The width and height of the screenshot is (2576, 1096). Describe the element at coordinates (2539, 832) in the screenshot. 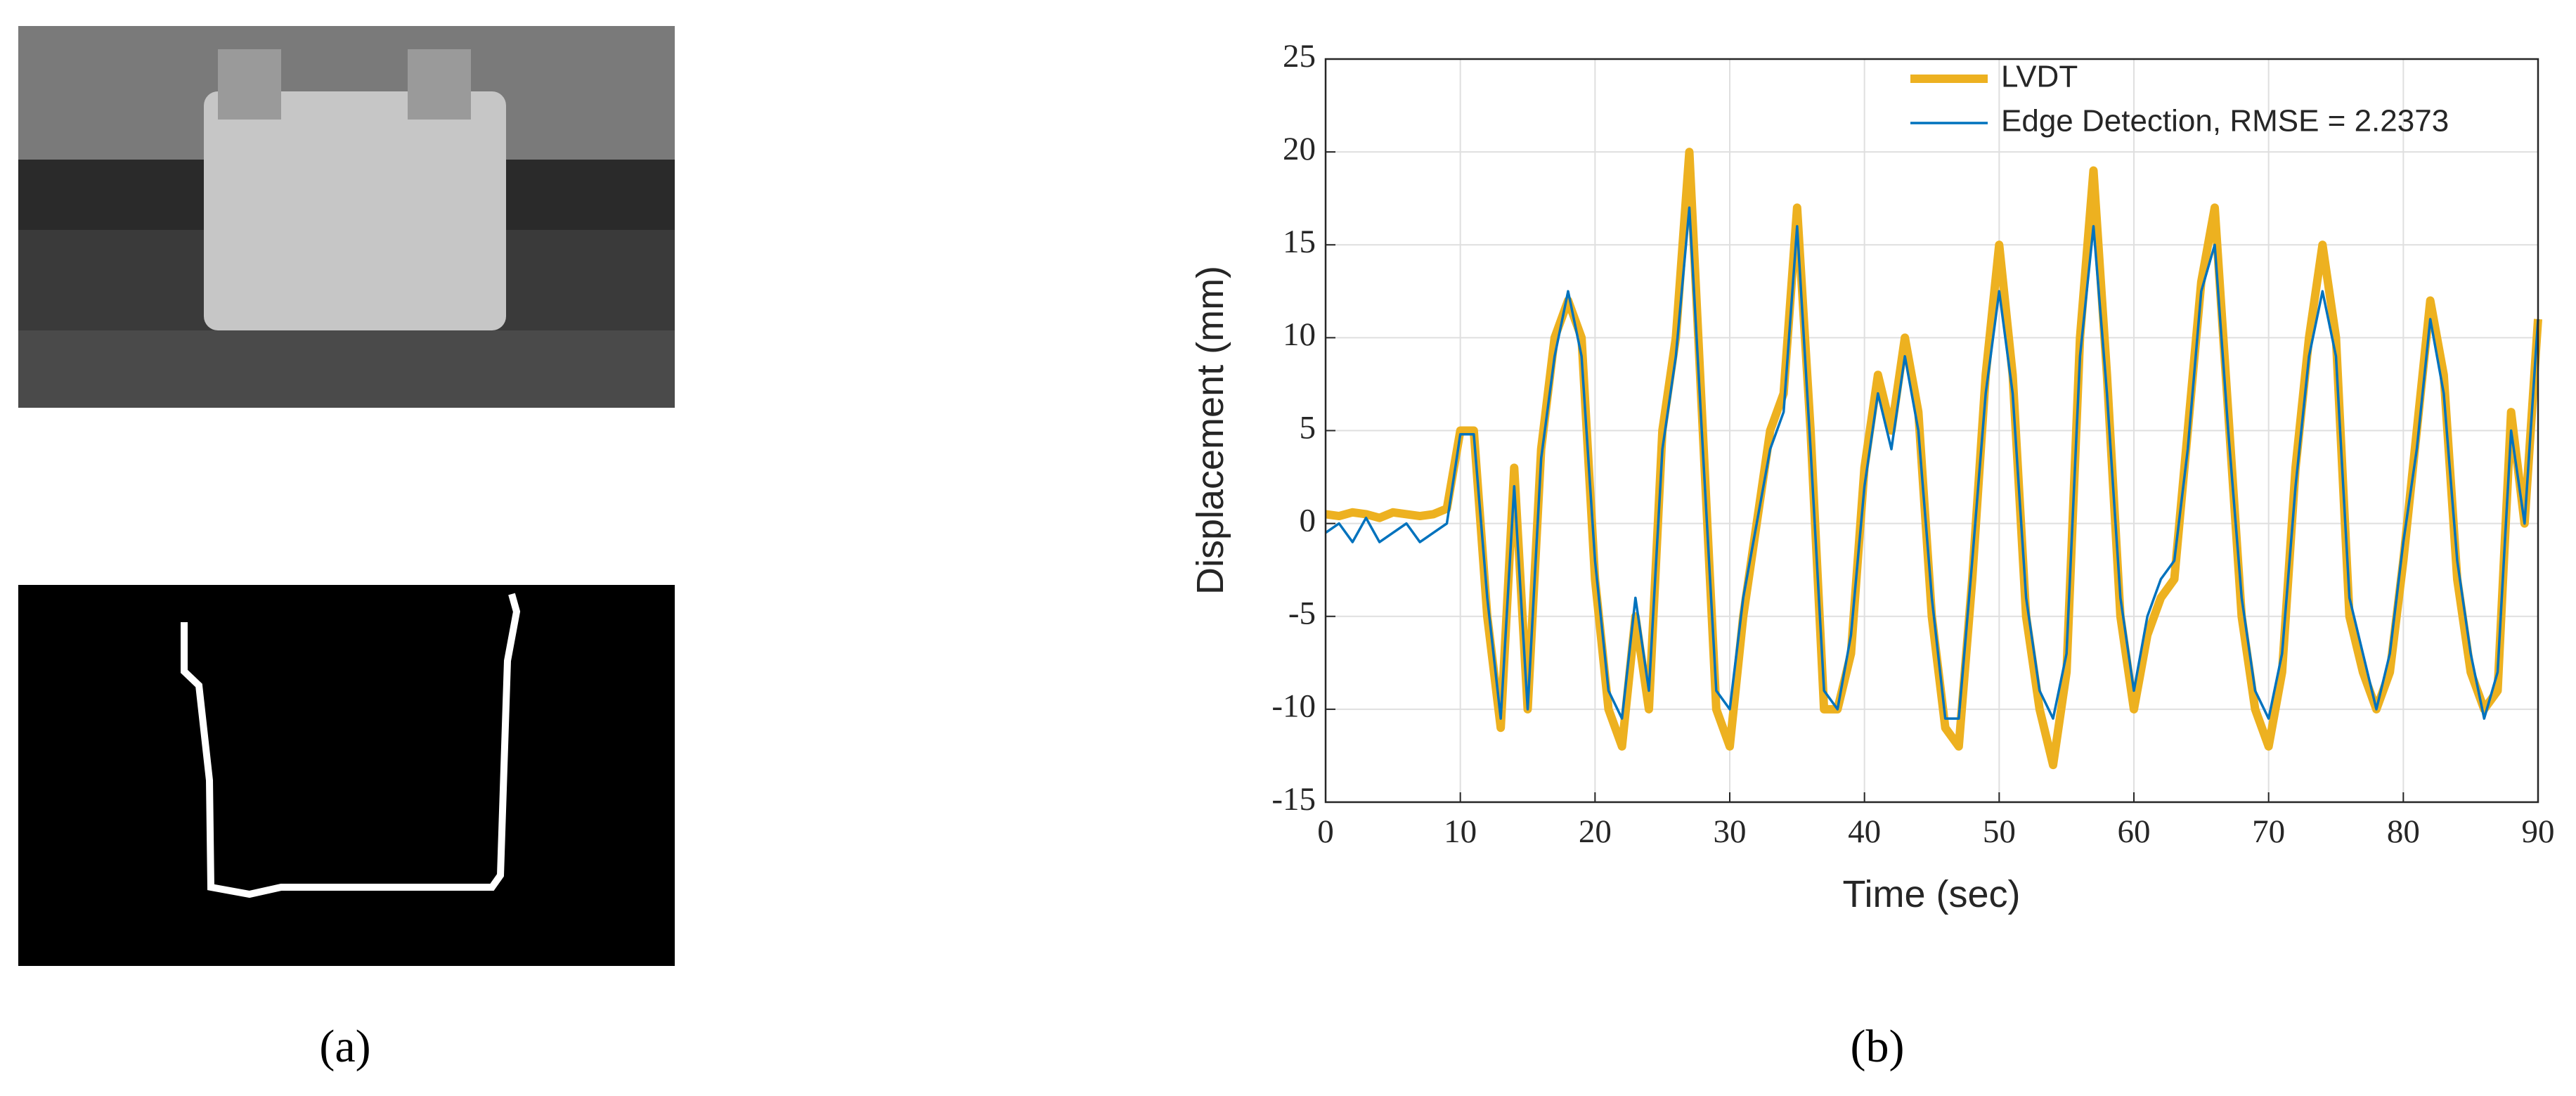

I see `x-tick-label: 90` at that location.